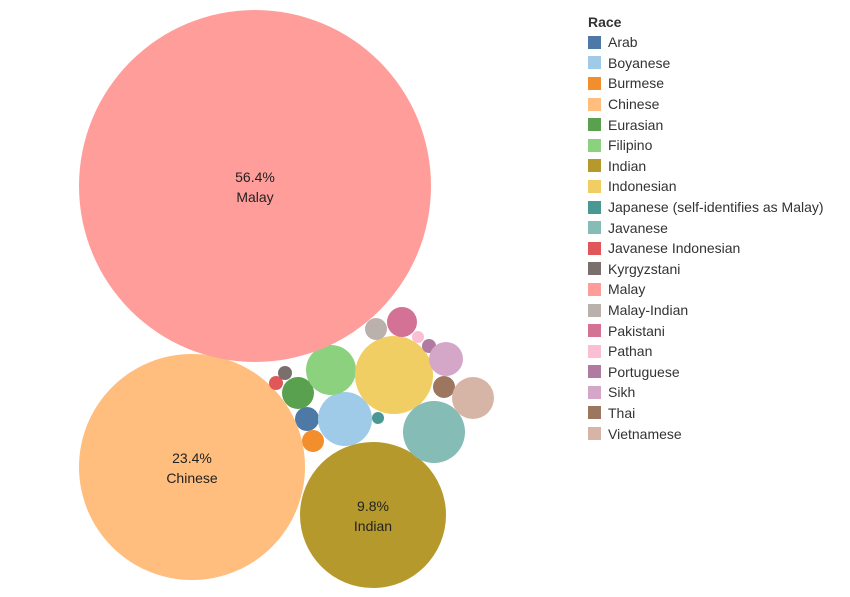  What do you see at coordinates (630, 351) in the screenshot?
I see `legend-label: Pathan` at bounding box center [630, 351].